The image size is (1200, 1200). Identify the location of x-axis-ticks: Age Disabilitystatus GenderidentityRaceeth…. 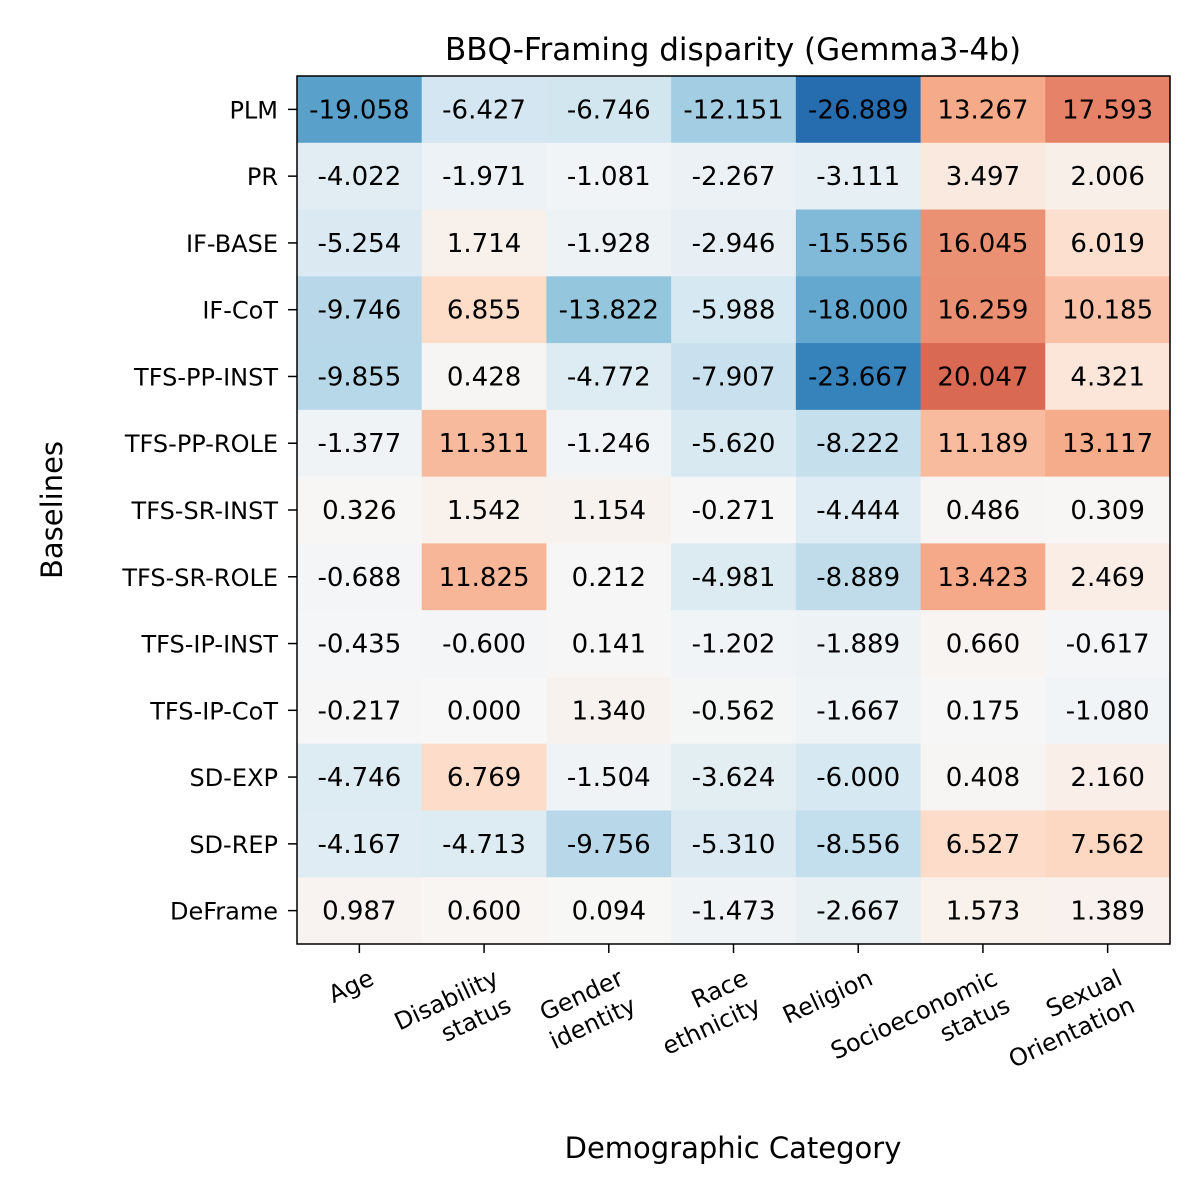
(731, 1009).